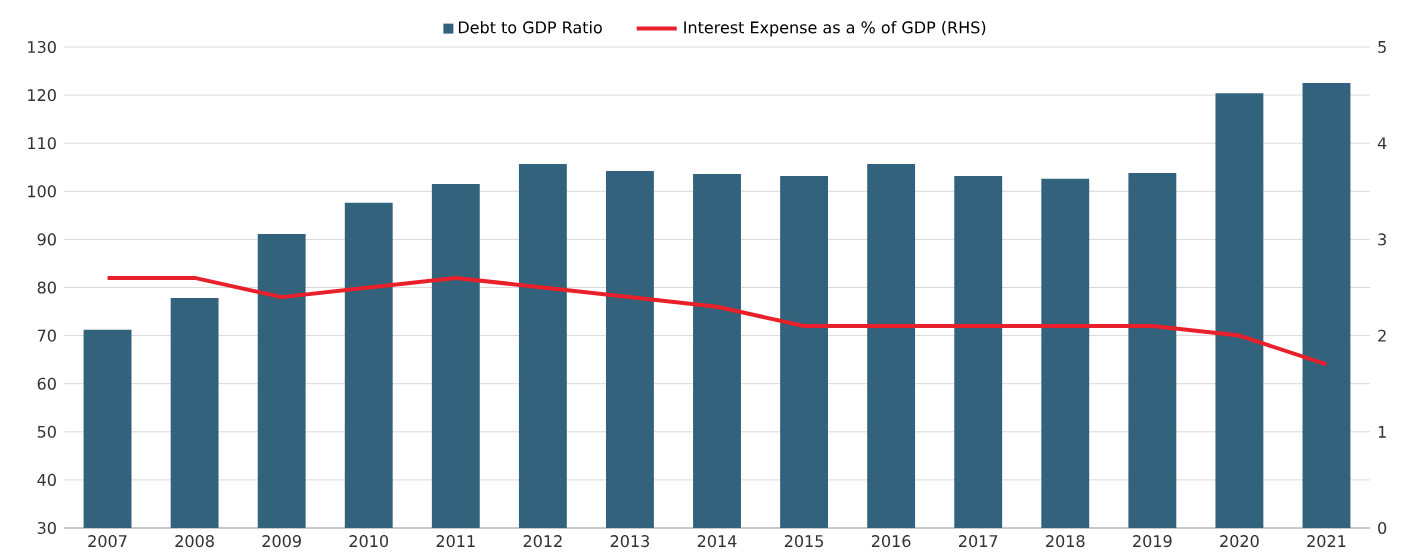 The width and height of the screenshot is (1407, 554). I want to click on x-tick-label: 2009, so click(281, 541).